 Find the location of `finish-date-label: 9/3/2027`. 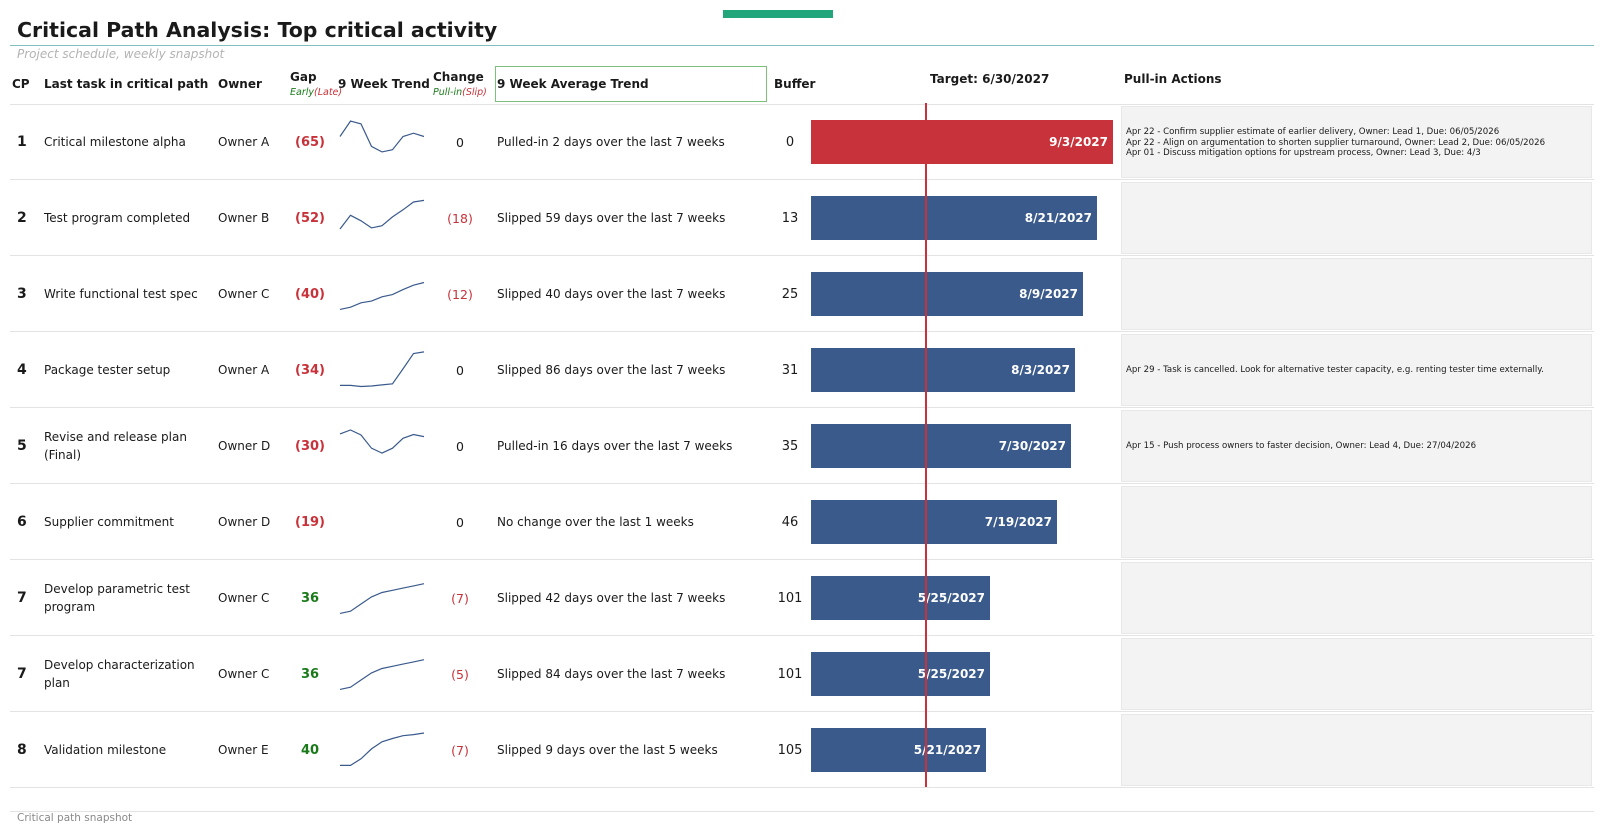

finish-date-label: 9/3/2027 is located at coordinates (1078, 142).